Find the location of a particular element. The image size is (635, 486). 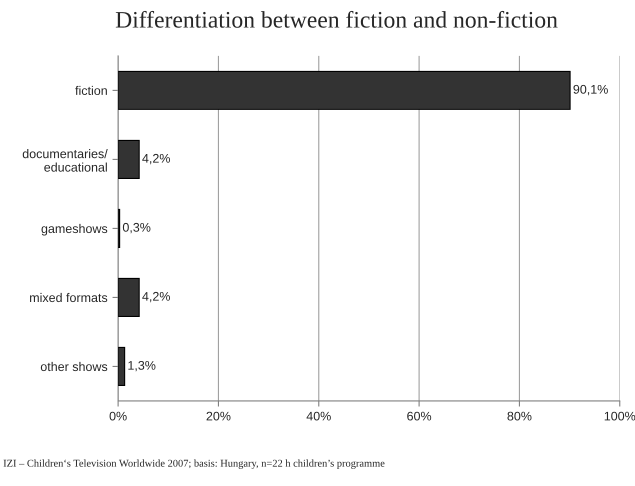

x-tick-label: 100% is located at coordinates (619, 416).